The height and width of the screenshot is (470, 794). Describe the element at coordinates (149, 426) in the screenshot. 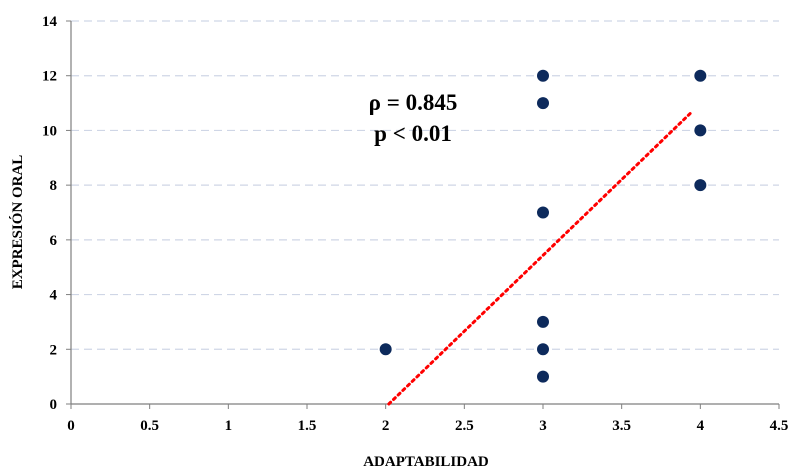

I see `x-tick-label: 0.5` at that location.